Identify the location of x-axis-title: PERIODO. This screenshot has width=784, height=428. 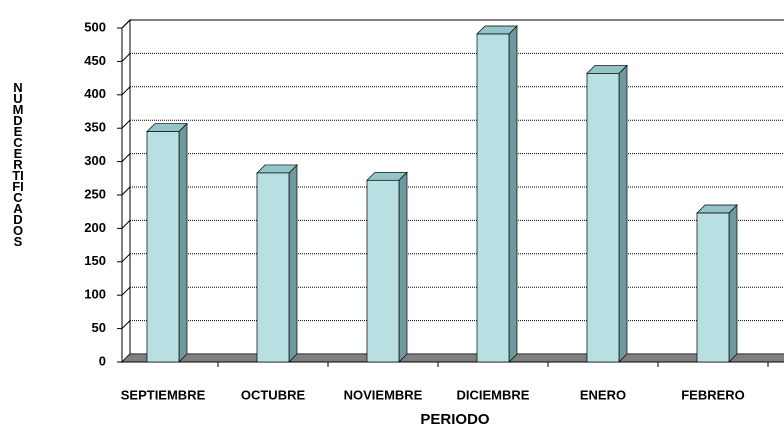
(455, 419).